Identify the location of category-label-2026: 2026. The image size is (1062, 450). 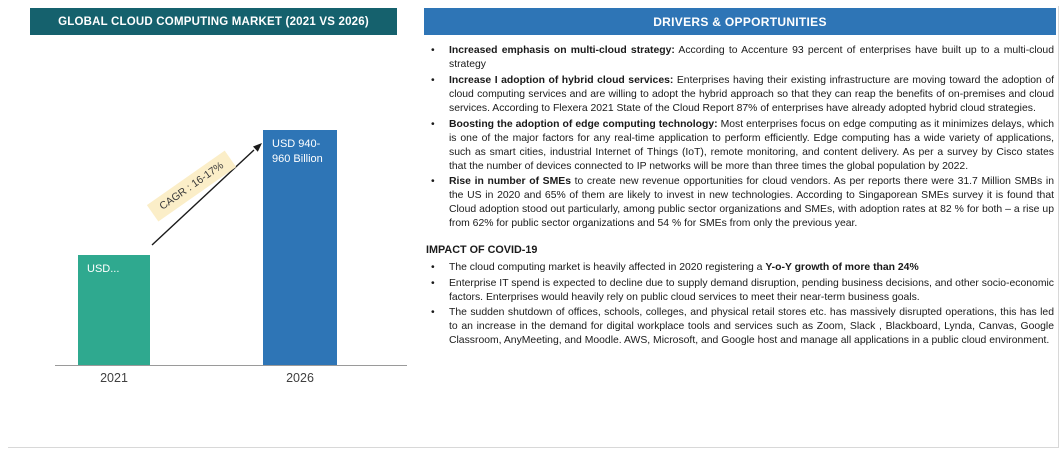
(300, 378).